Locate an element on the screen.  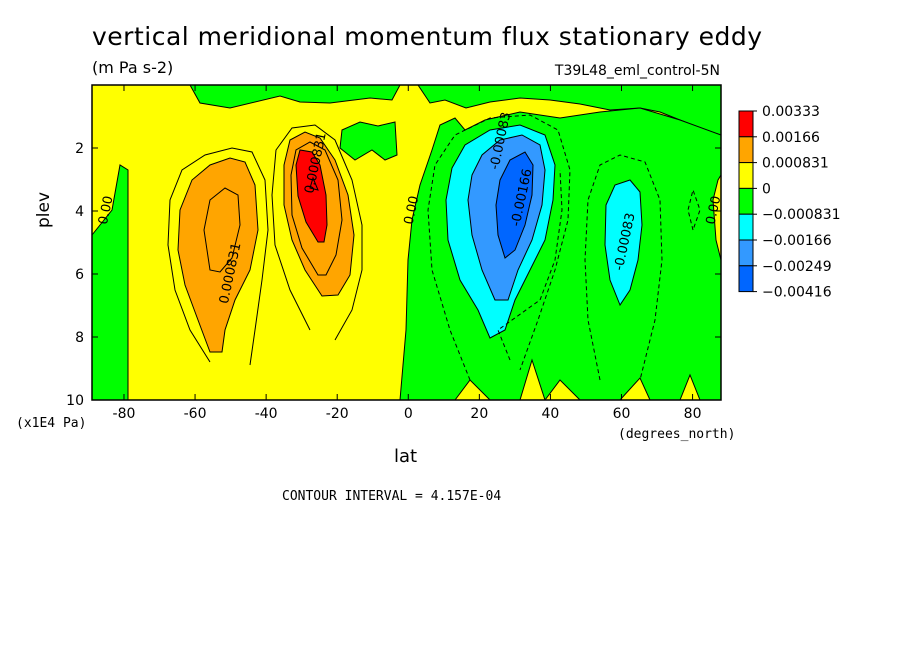
legend-label: −0.000831 is located at coordinates (801, 215).